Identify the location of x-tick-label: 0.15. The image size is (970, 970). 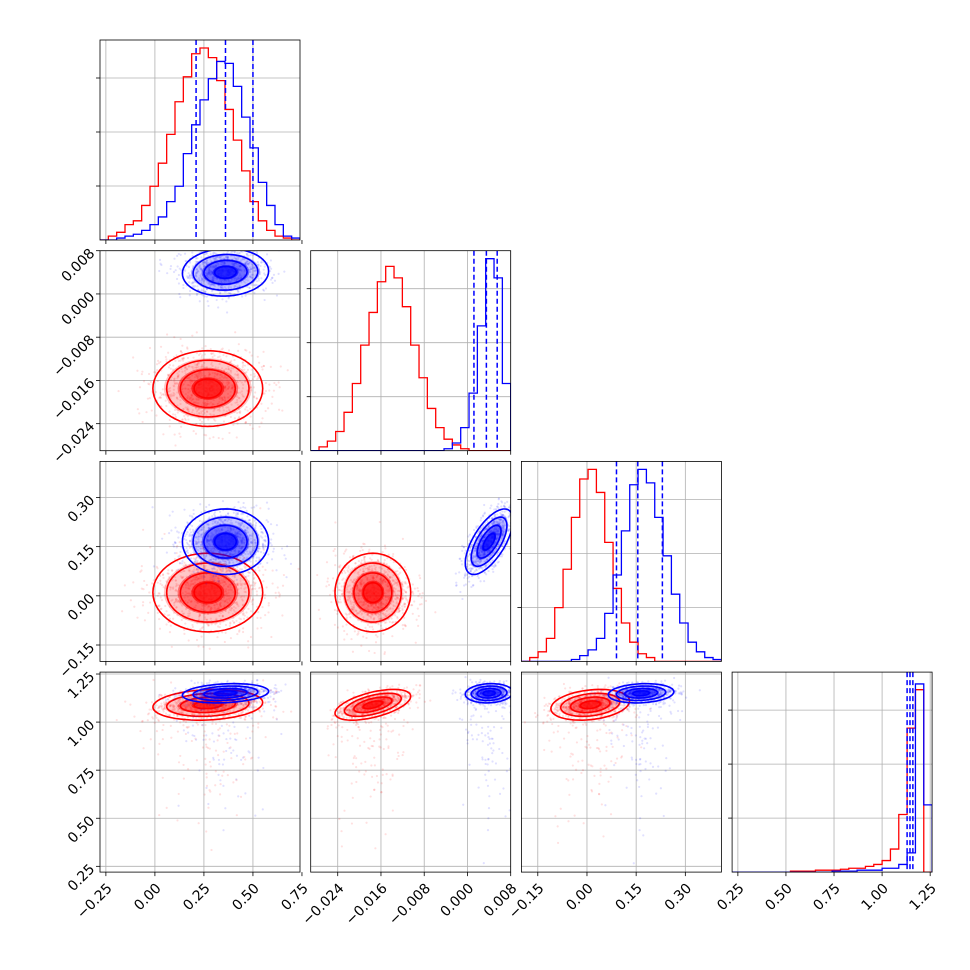
(629, 897).